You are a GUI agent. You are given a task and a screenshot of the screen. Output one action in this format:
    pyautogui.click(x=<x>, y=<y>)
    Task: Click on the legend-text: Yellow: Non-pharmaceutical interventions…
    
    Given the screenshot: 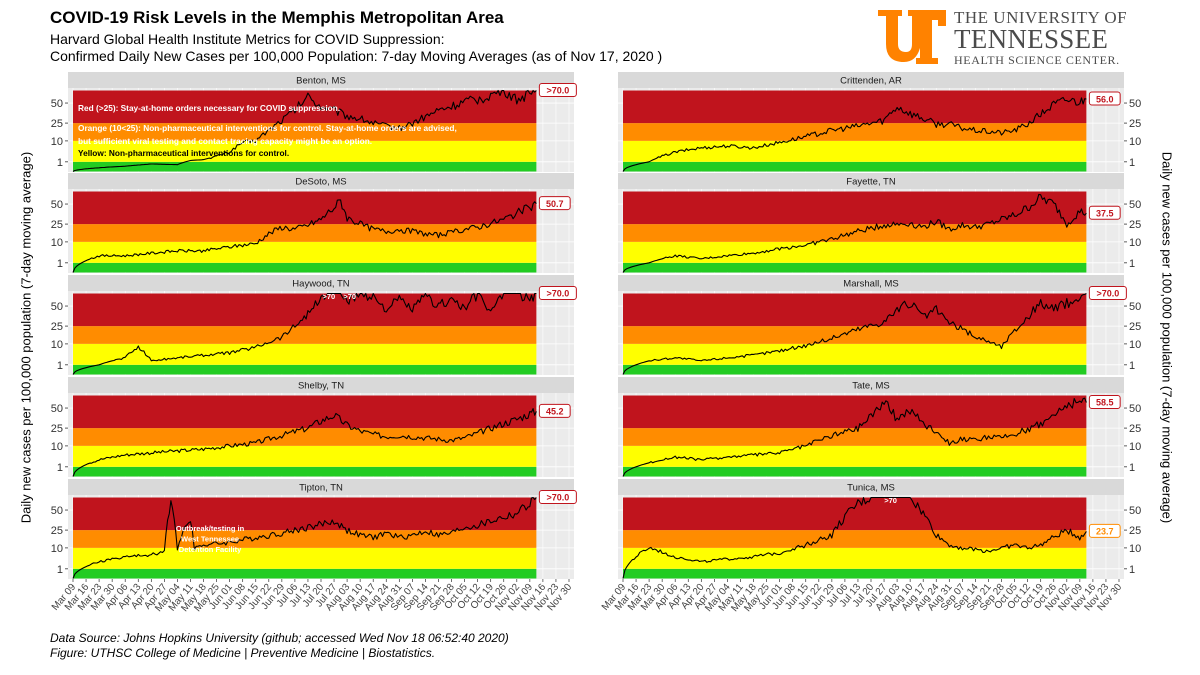 What is the action you would take?
    pyautogui.click(x=183, y=153)
    